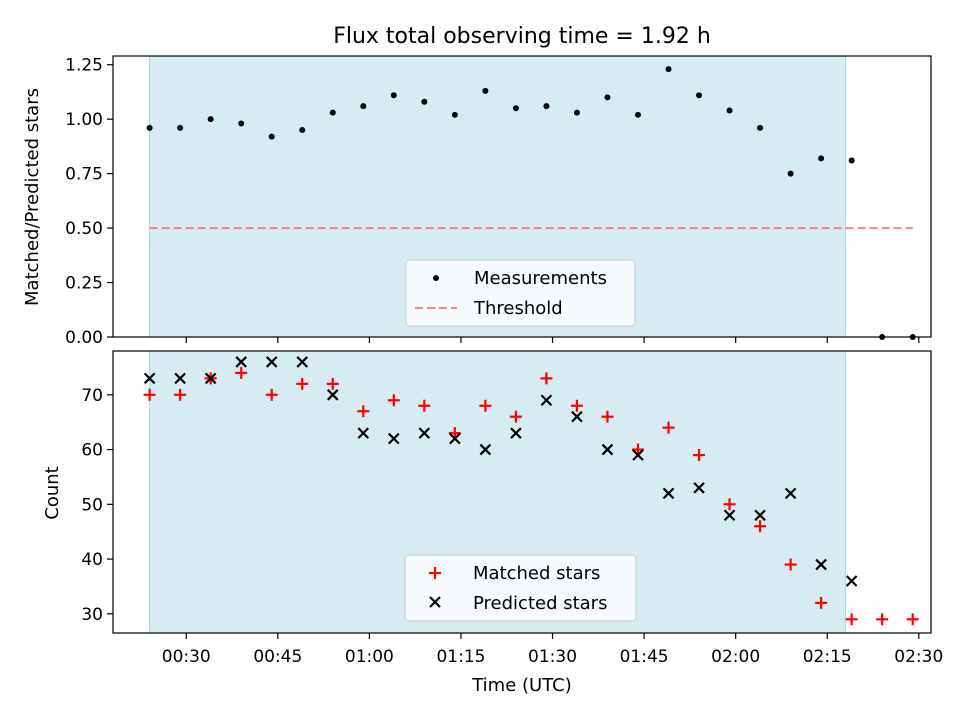 The height and width of the screenshot is (724, 960). I want to click on top-legend-box, so click(520, 293).